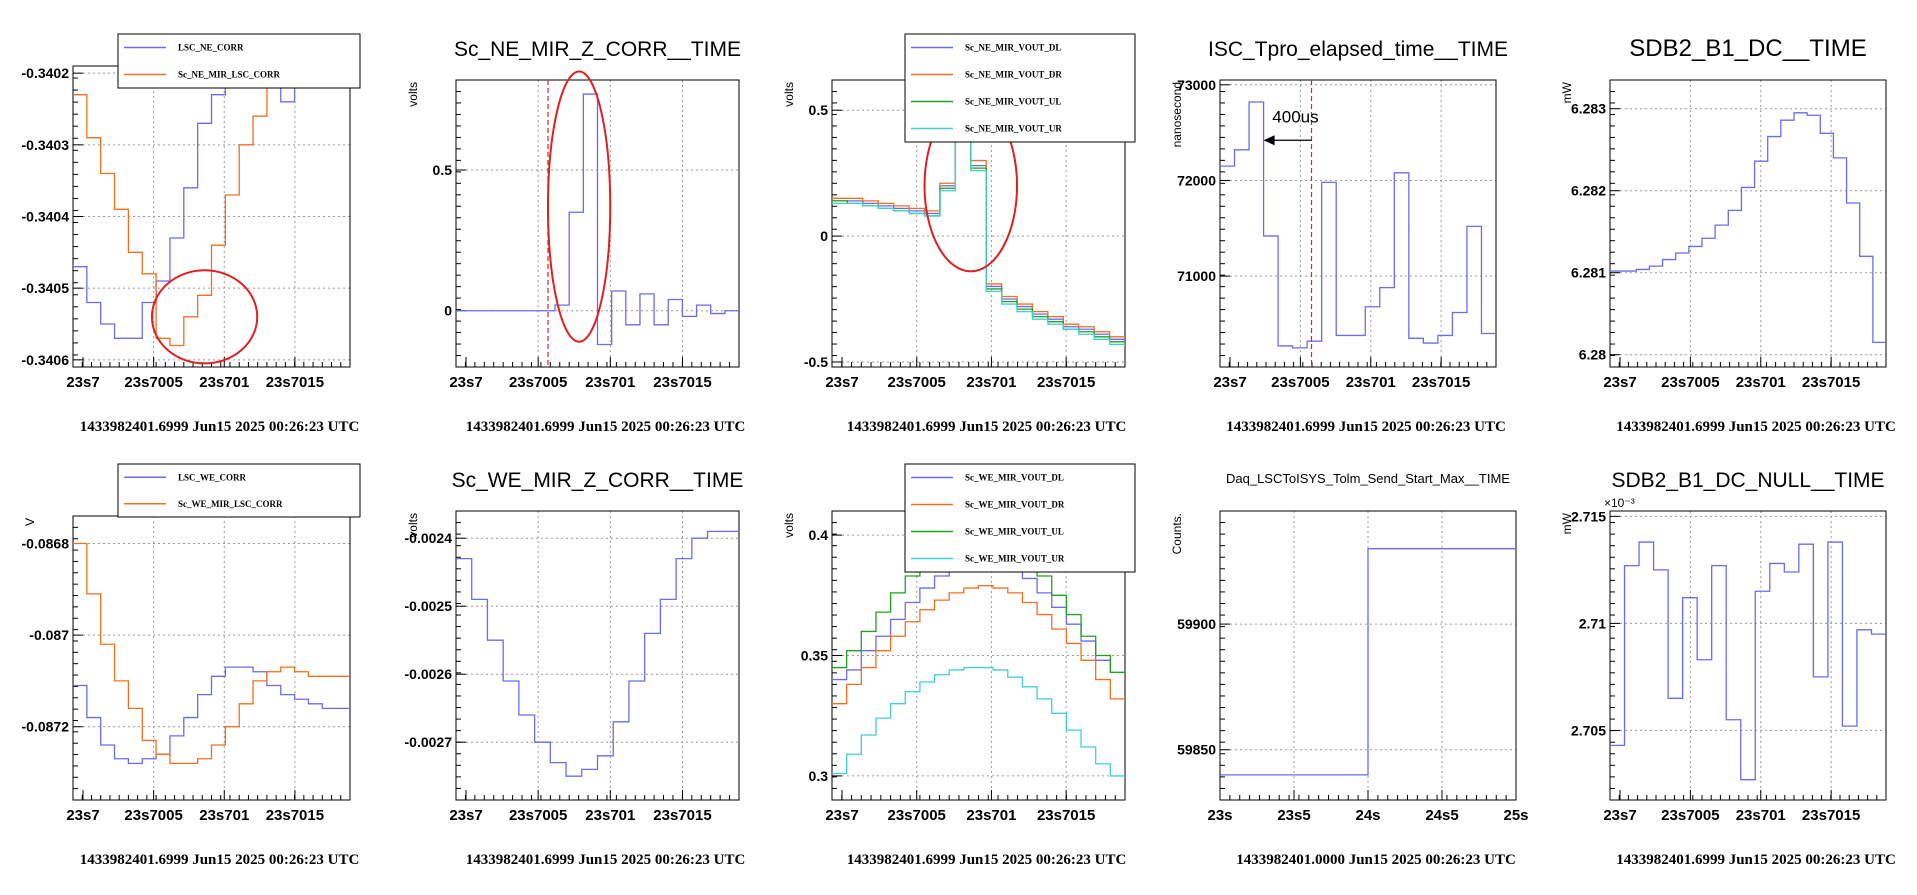  What do you see at coordinates (1014, 532) in the screenshot?
I see `legend-entry: Sc_WE_MIR_VOUT_UL` at bounding box center [1014, 532].